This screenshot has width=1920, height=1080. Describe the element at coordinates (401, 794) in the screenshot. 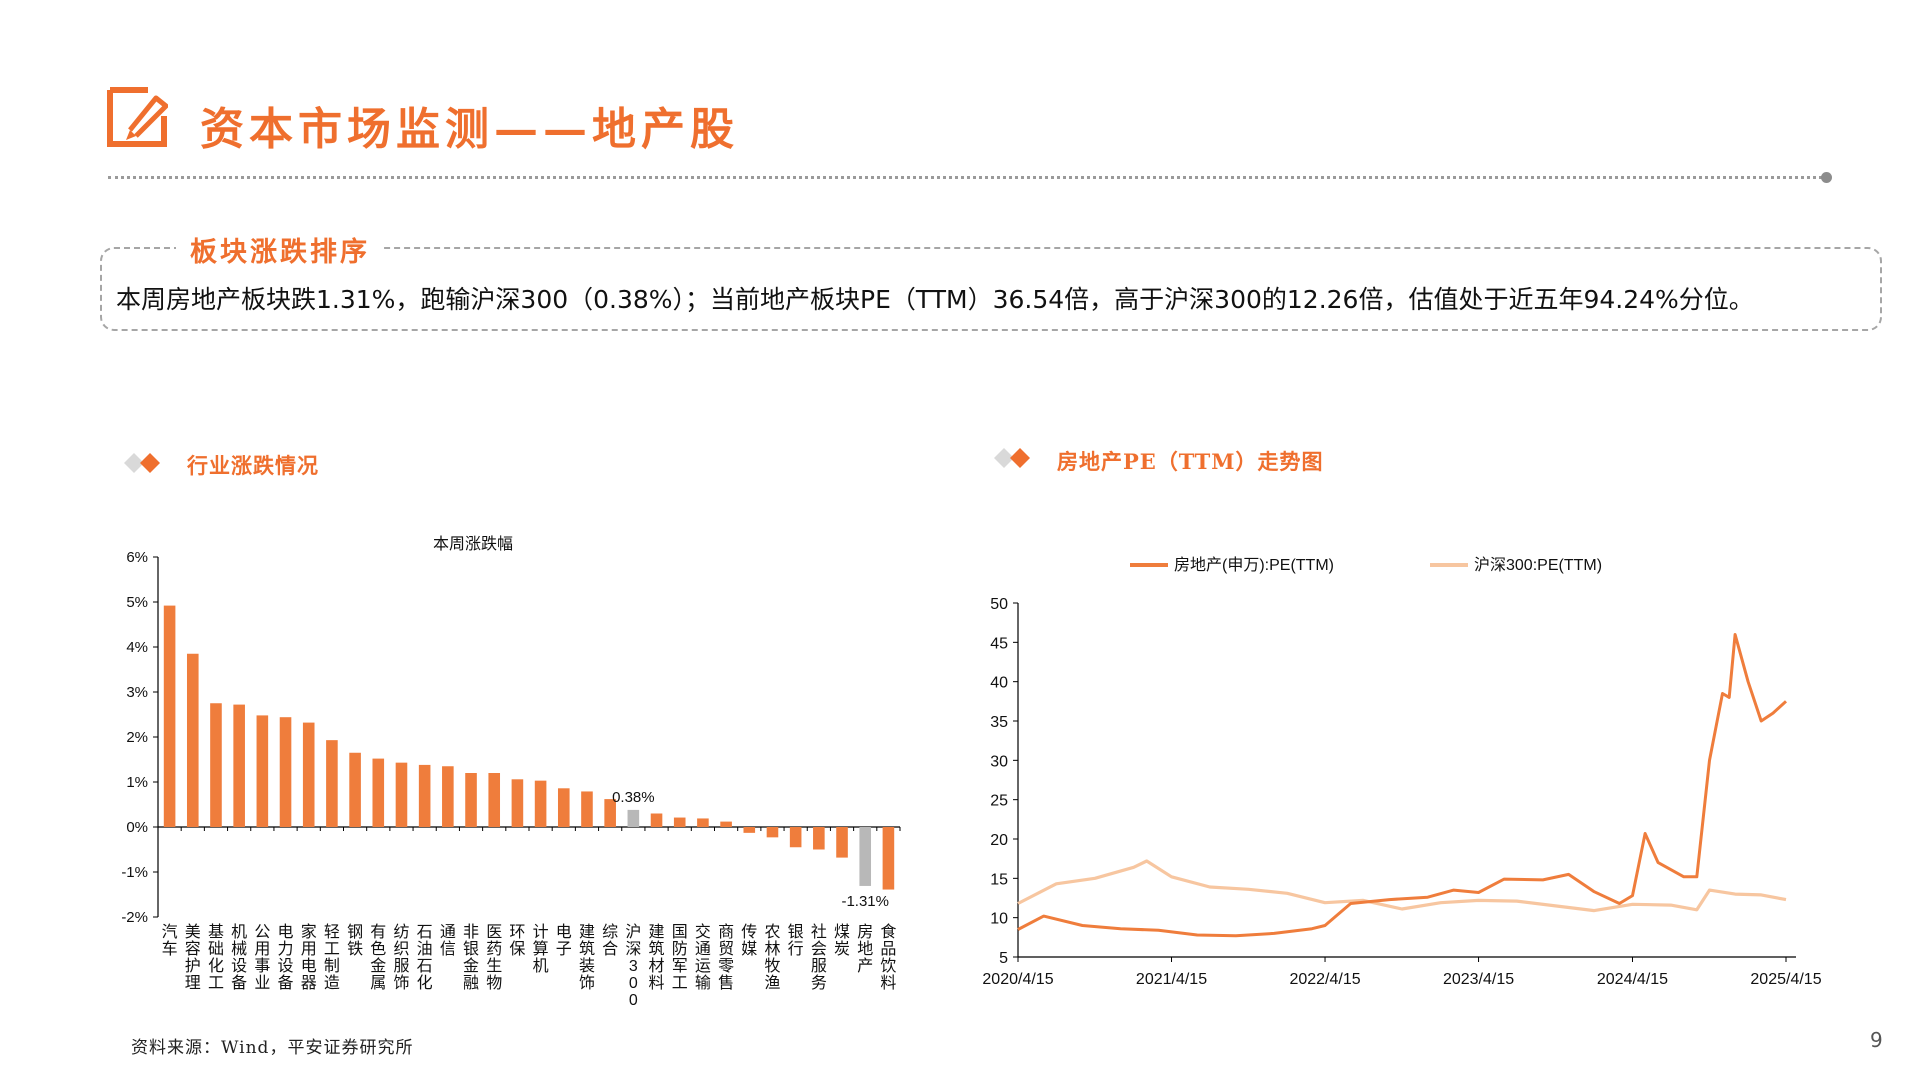

I see `bar-纺织服饰` at that location.